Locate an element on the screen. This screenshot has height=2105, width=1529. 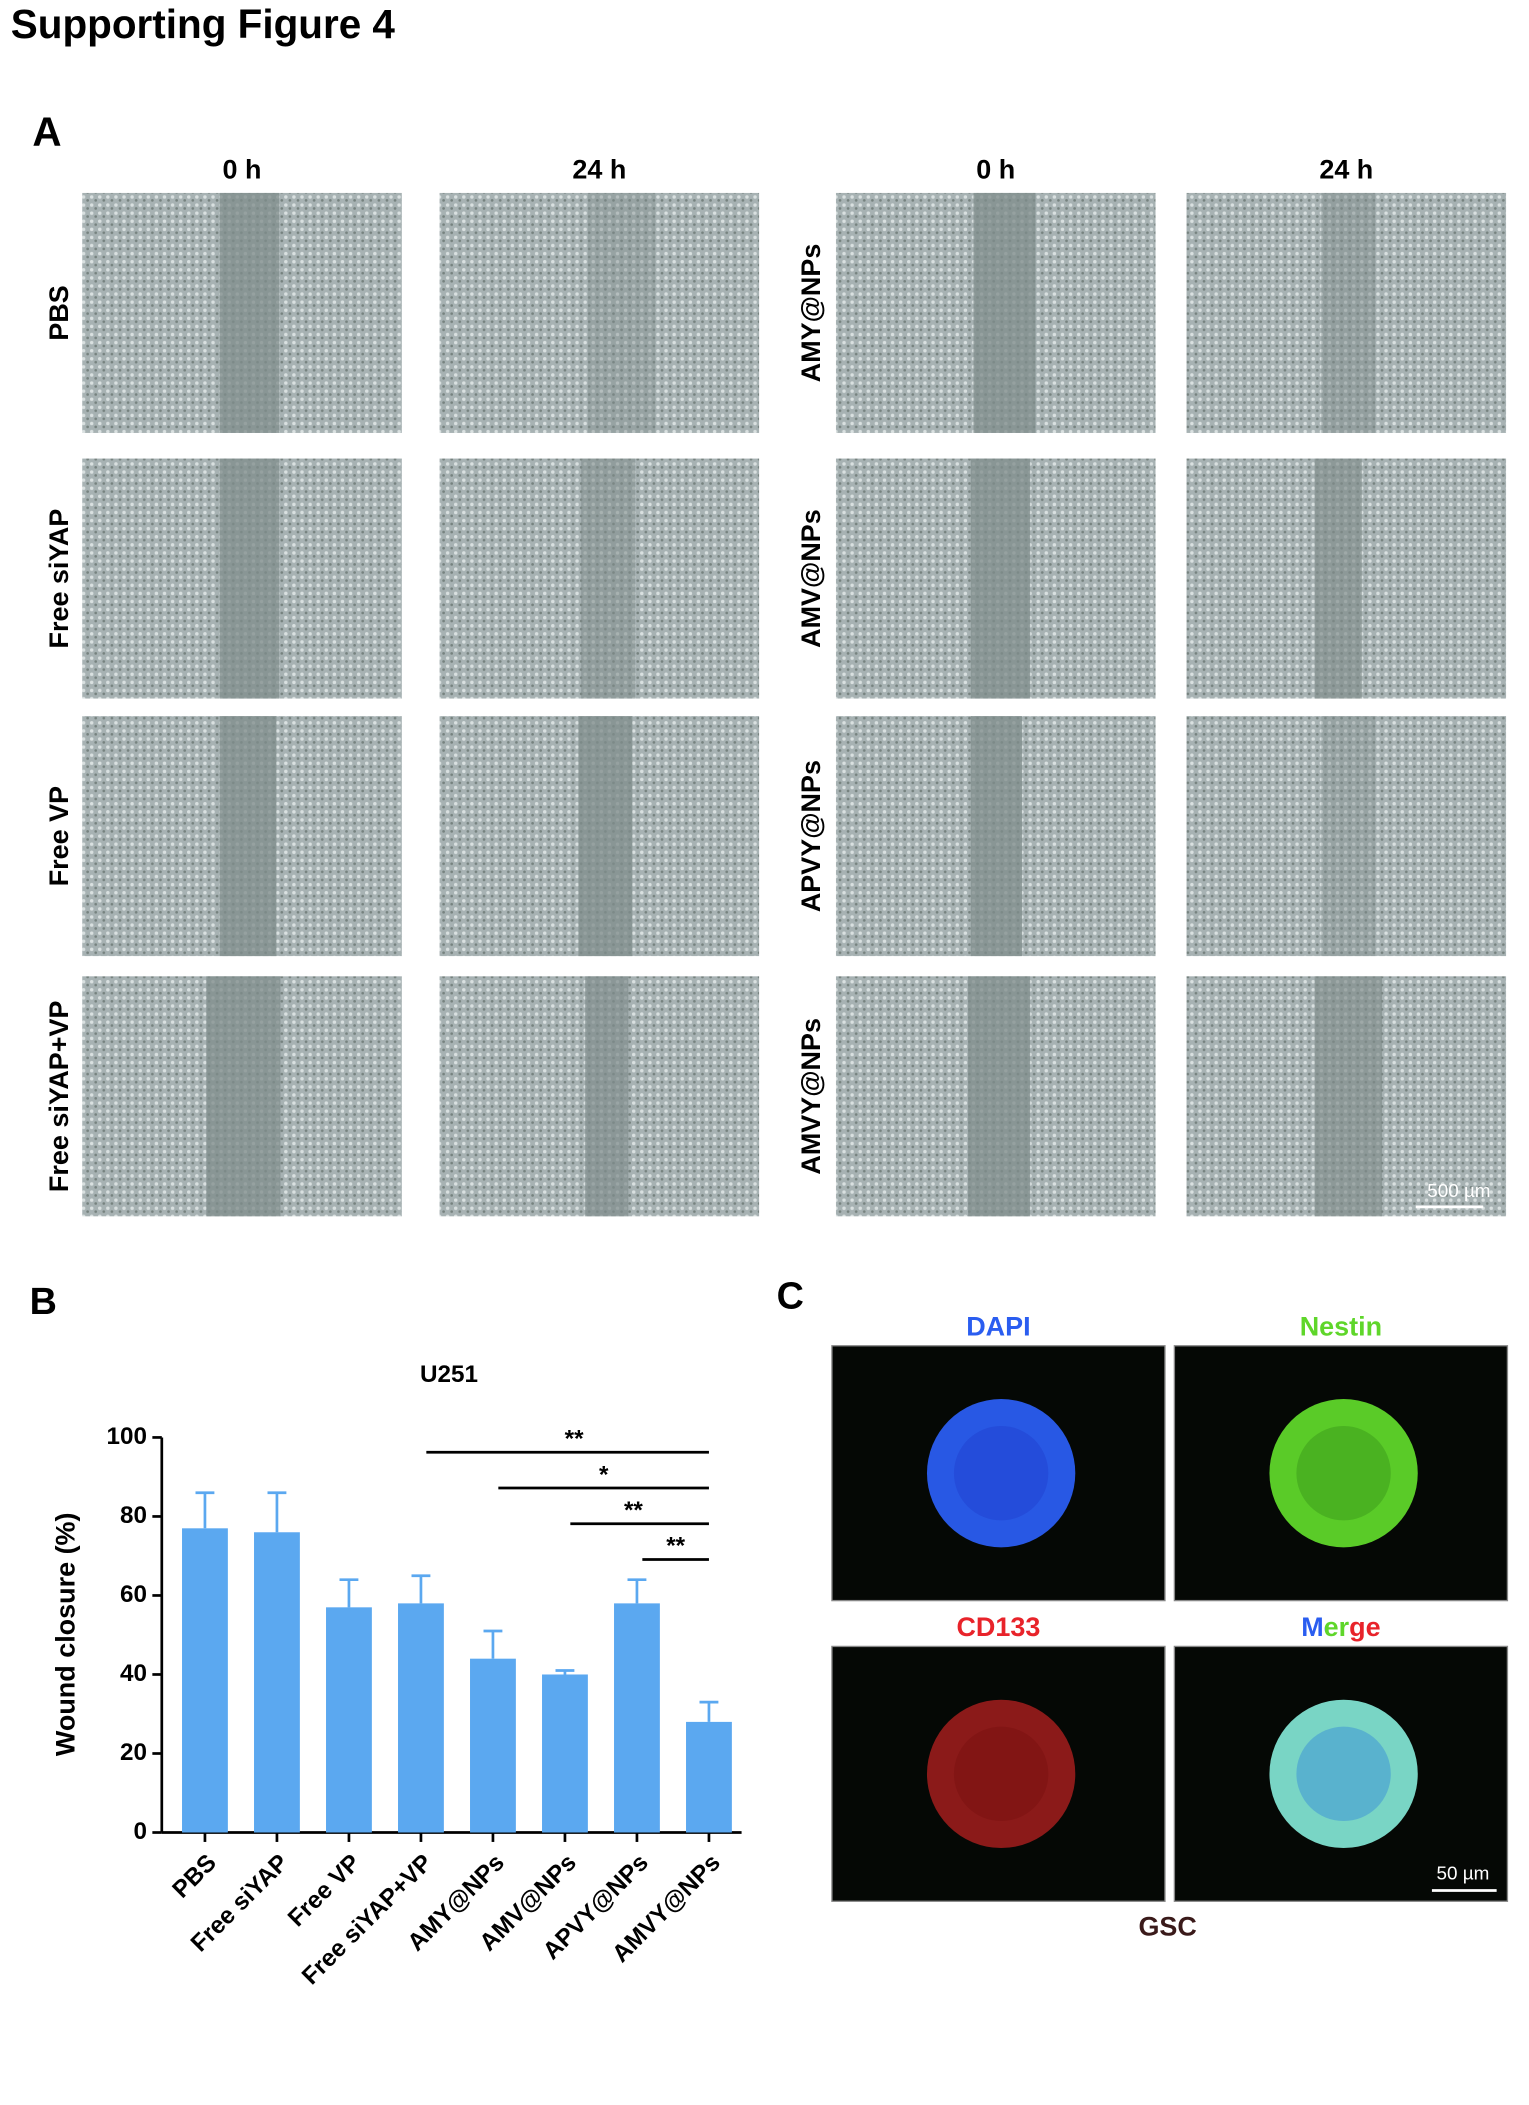
x-tick-label: PBS is located at coordinates (194, 1876).